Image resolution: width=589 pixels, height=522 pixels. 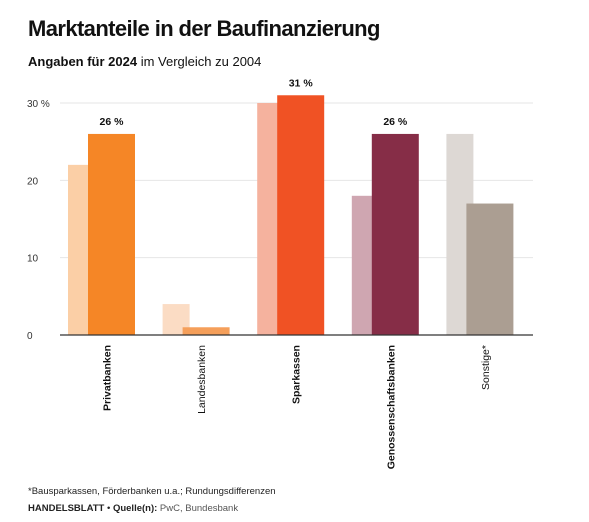 What do you see at coordinates (198, 508) in the screenshot?
I see `source-value: PwC, Bundesbank` at bounding box center [198, 508].